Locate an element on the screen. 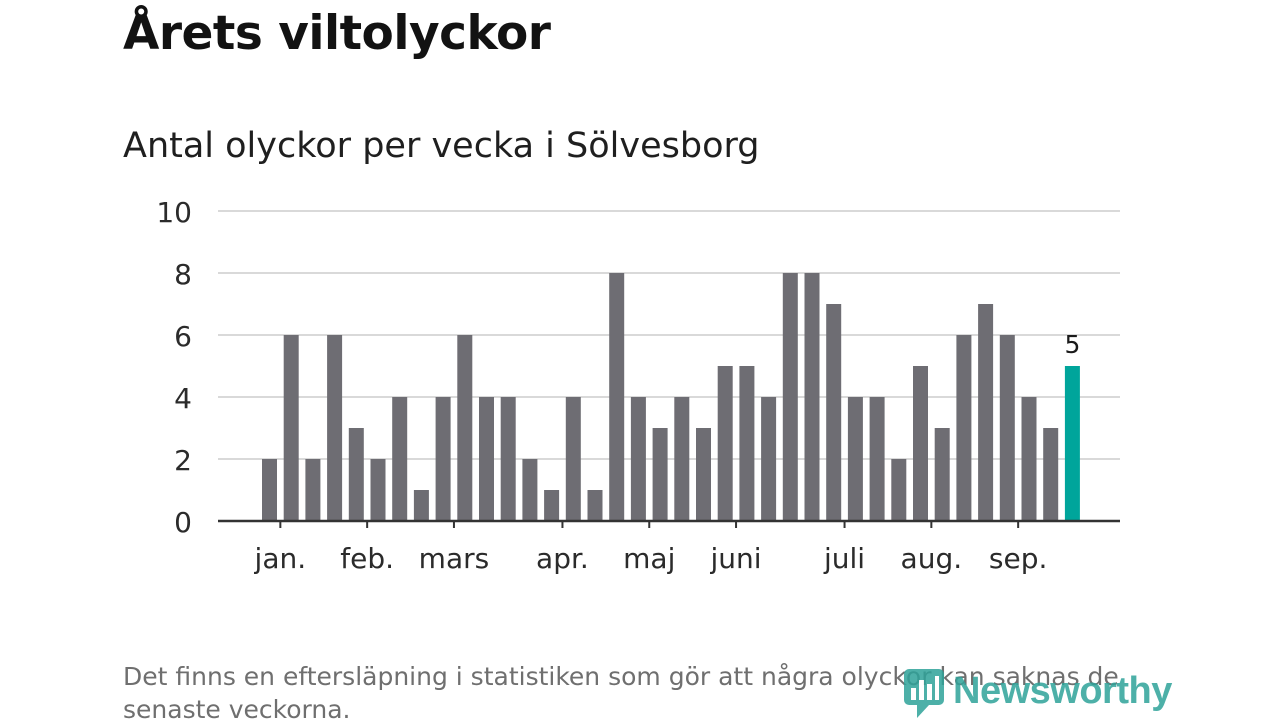  y-tick-label: 4 is located at coordinates (183, 398).